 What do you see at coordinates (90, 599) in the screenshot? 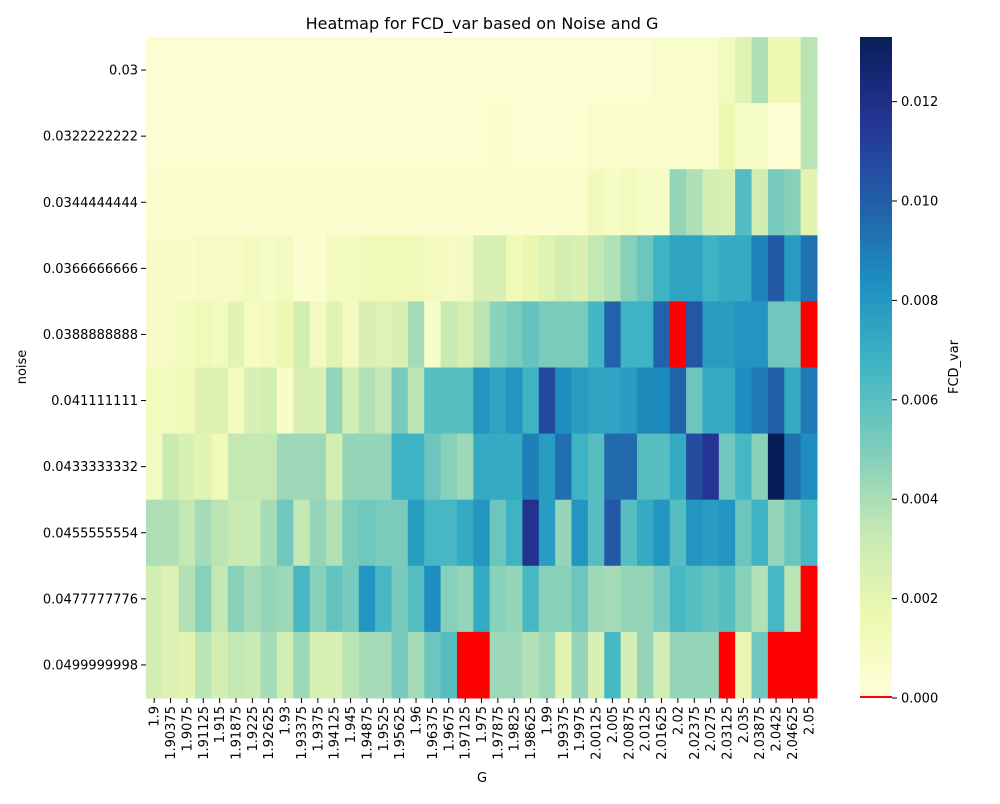
I see `y-tick-label: 0.0477777776` at bounding box center [90, 599].